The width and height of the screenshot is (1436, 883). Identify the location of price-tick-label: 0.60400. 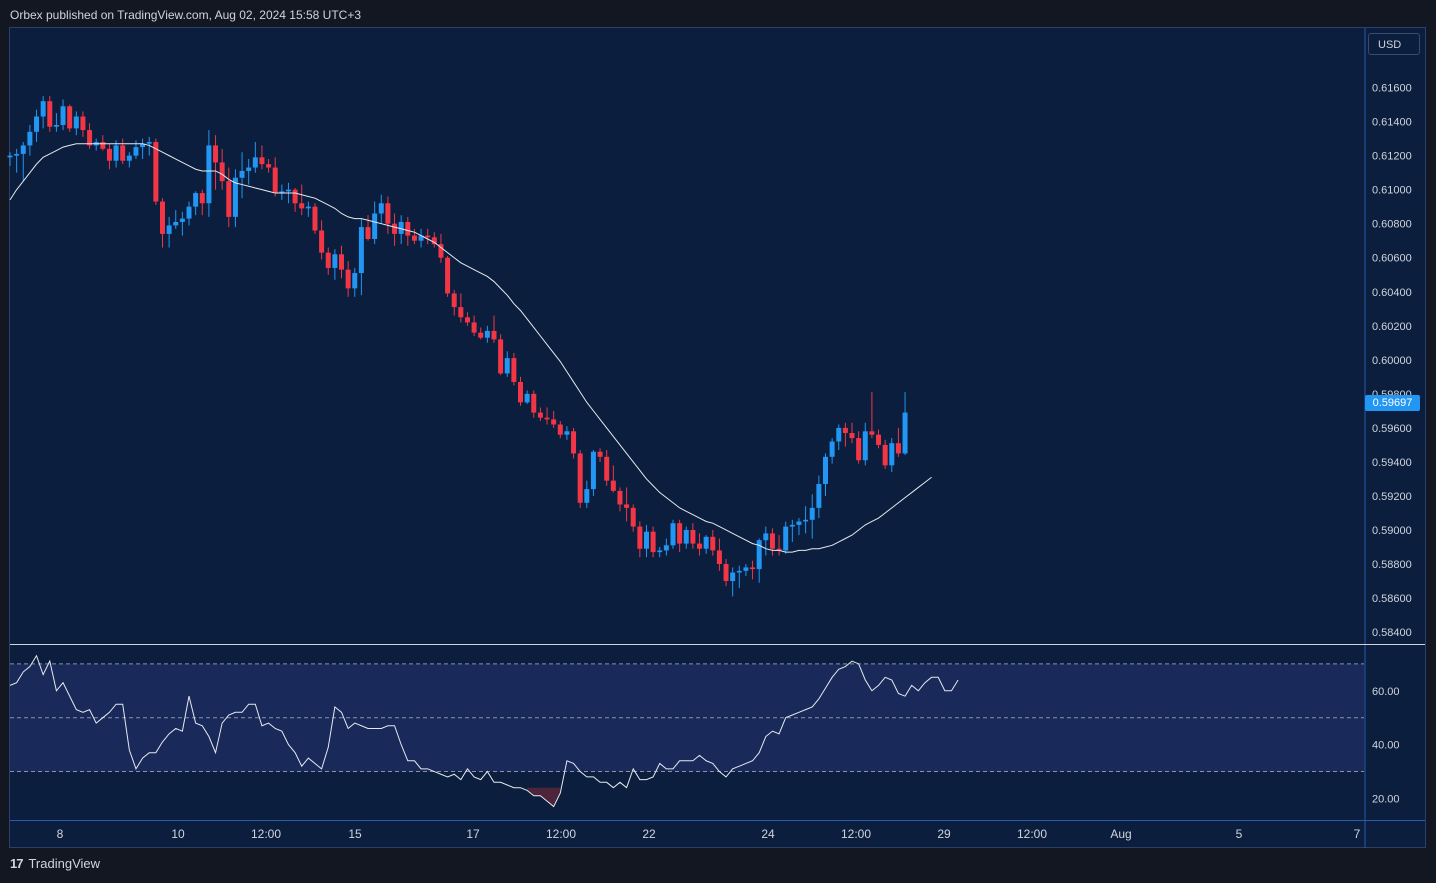
(1392, 293).